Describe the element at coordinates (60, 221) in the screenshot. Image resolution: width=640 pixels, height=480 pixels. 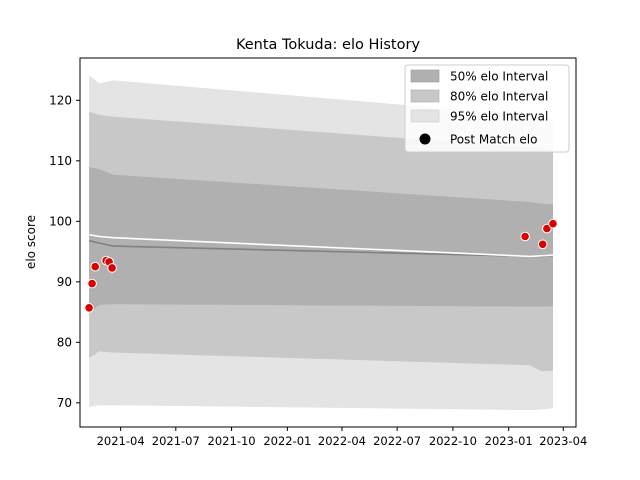
I see `y-tick-label-3: 100` at that location.